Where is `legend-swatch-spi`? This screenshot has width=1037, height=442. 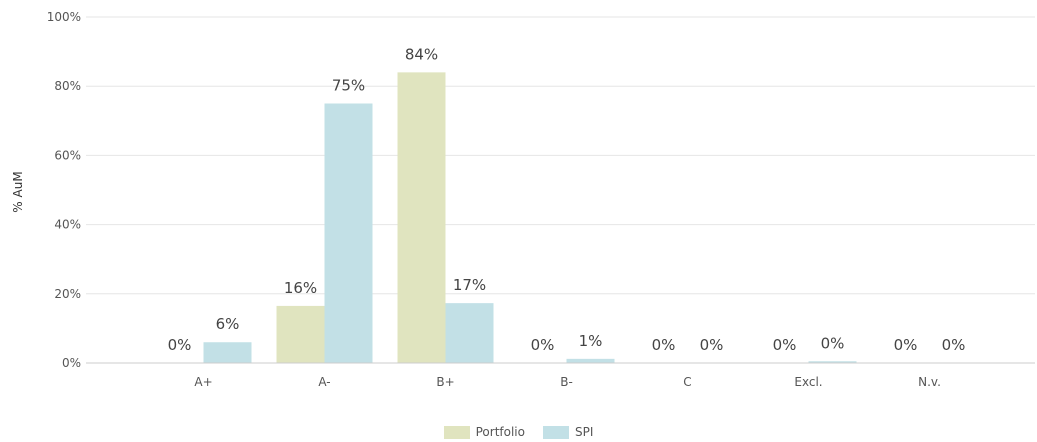 legend-swatch-spi is located at coordinates (555, 432).